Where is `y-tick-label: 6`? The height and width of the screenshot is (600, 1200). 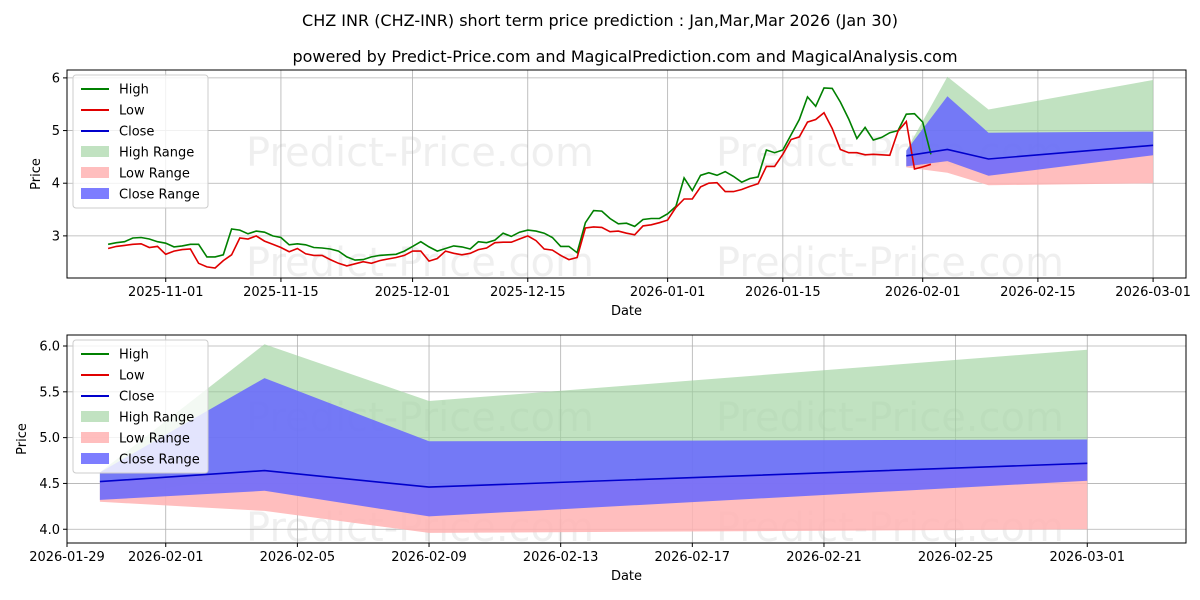 y-tick-label: 6 is located at coordinates (56, 78).